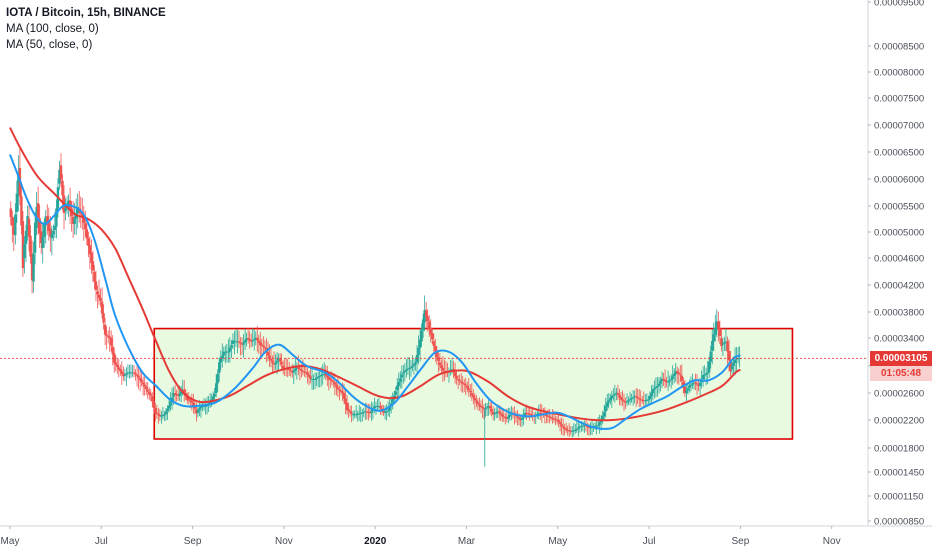  Describe the element at coordinates (741, 541) in the screenshot. I see `x-tick-label: Sep` at that location.